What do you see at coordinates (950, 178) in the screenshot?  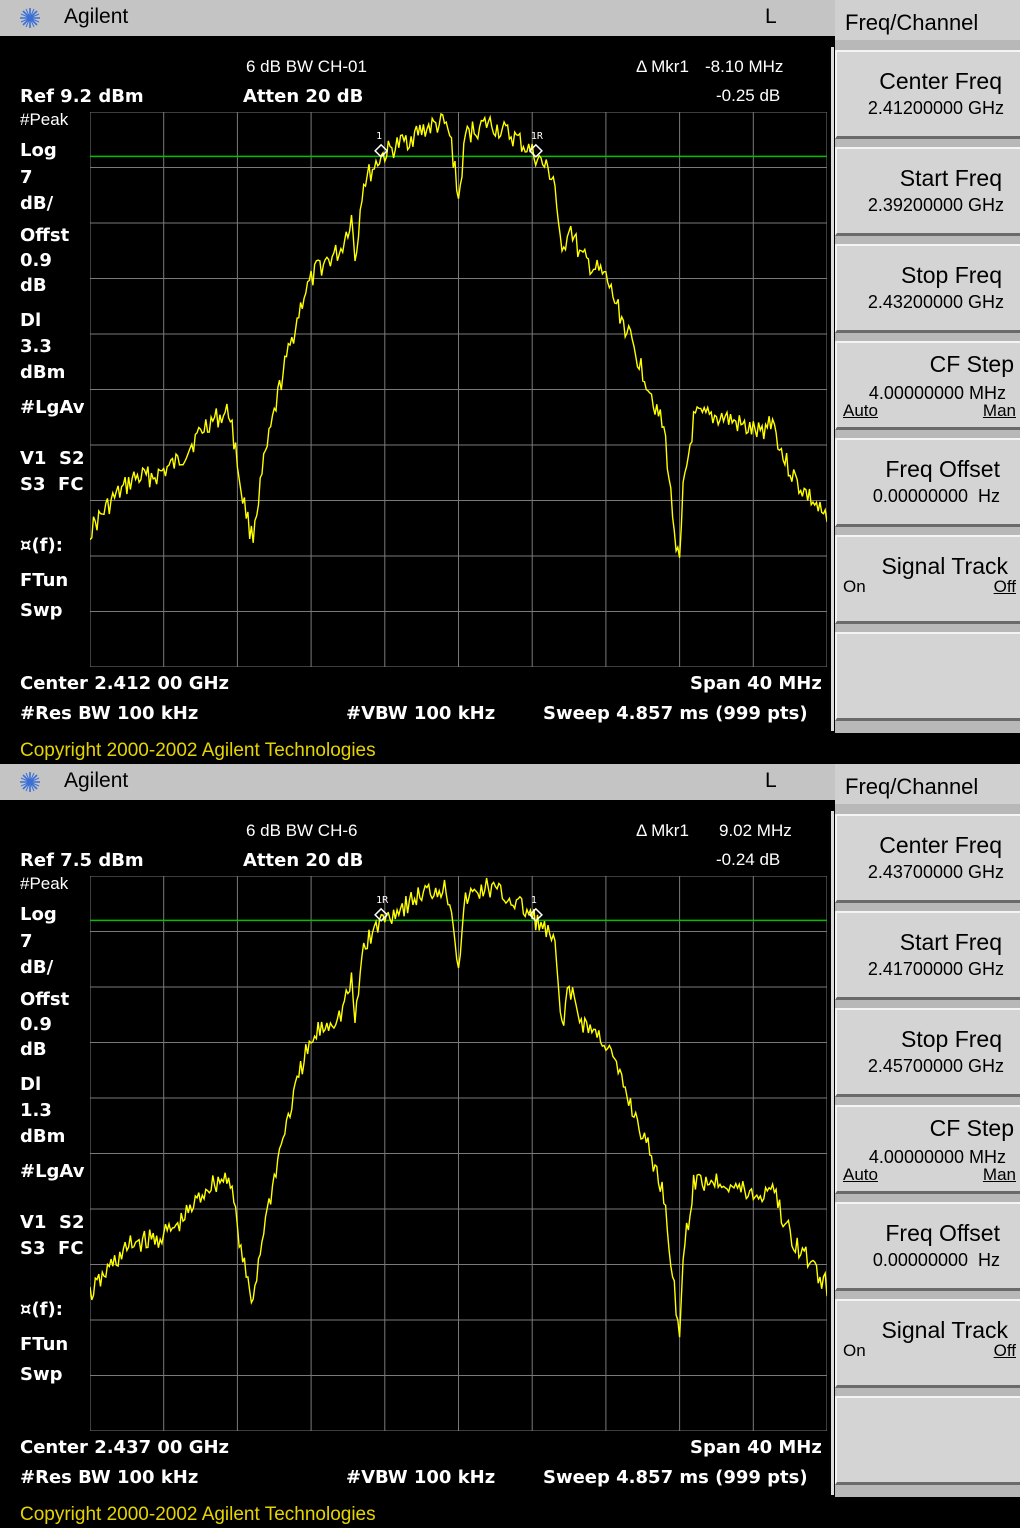 I see `start-freq-label: Start Freq` at bounding box center [950, 178].